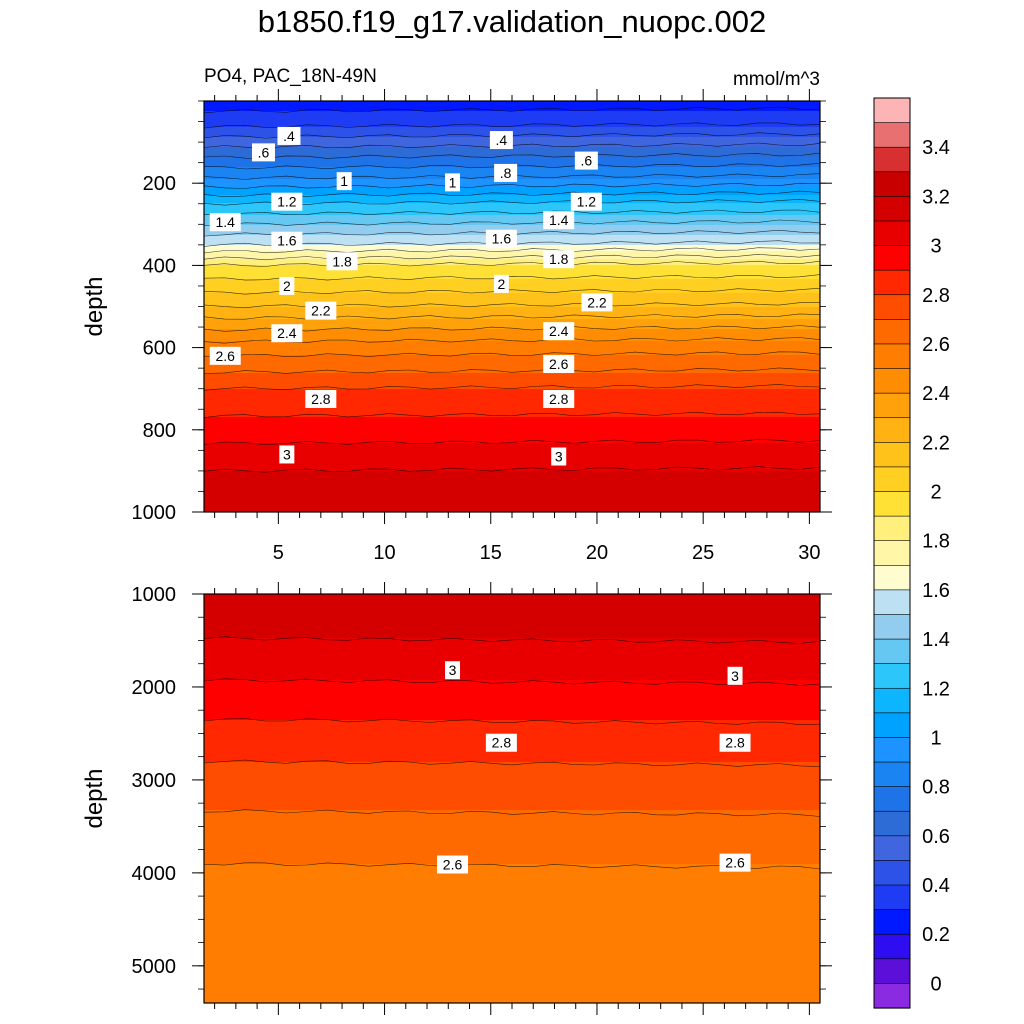  What do you see at coordinates (936, 148) in the screenshot?
I see `colorbar-label: 3.4` at bounding box center [936, 148].